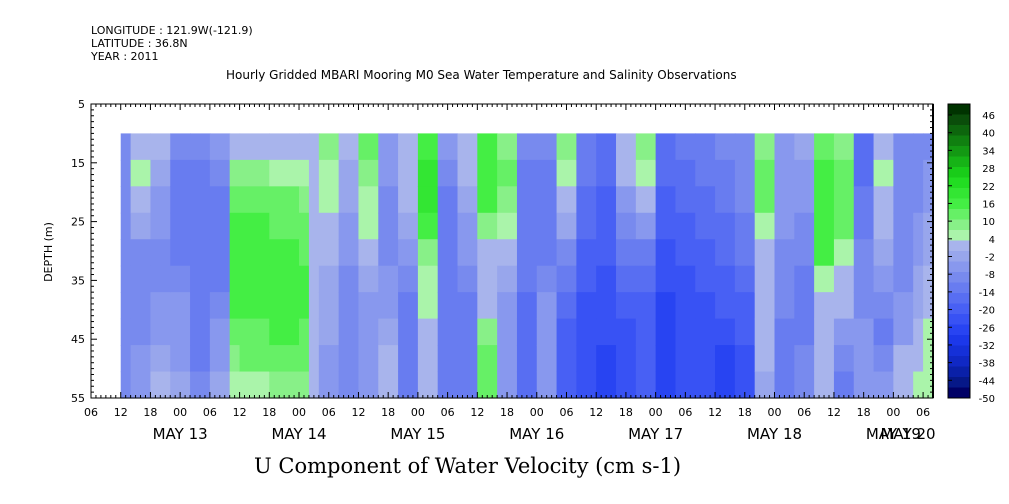 The width and height of the screenshot is (1009, 504). Describe the element at coordinates (507, 412) in the screenshot. I see `x-hour-label: 18` at that location.